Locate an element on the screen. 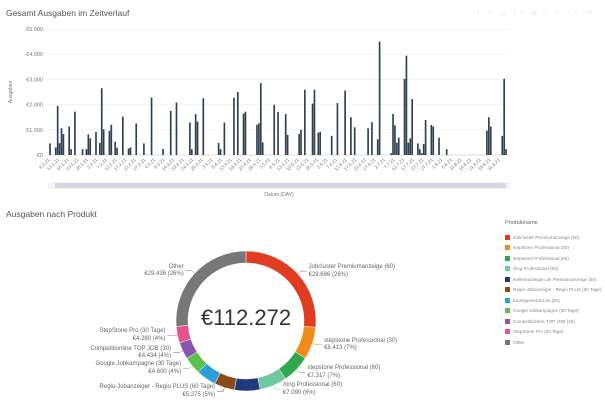 The width and height of the screenshot is (605, 409). legend-item: StepStone Pro (30 Tage) is located at coordinates (553, 332).